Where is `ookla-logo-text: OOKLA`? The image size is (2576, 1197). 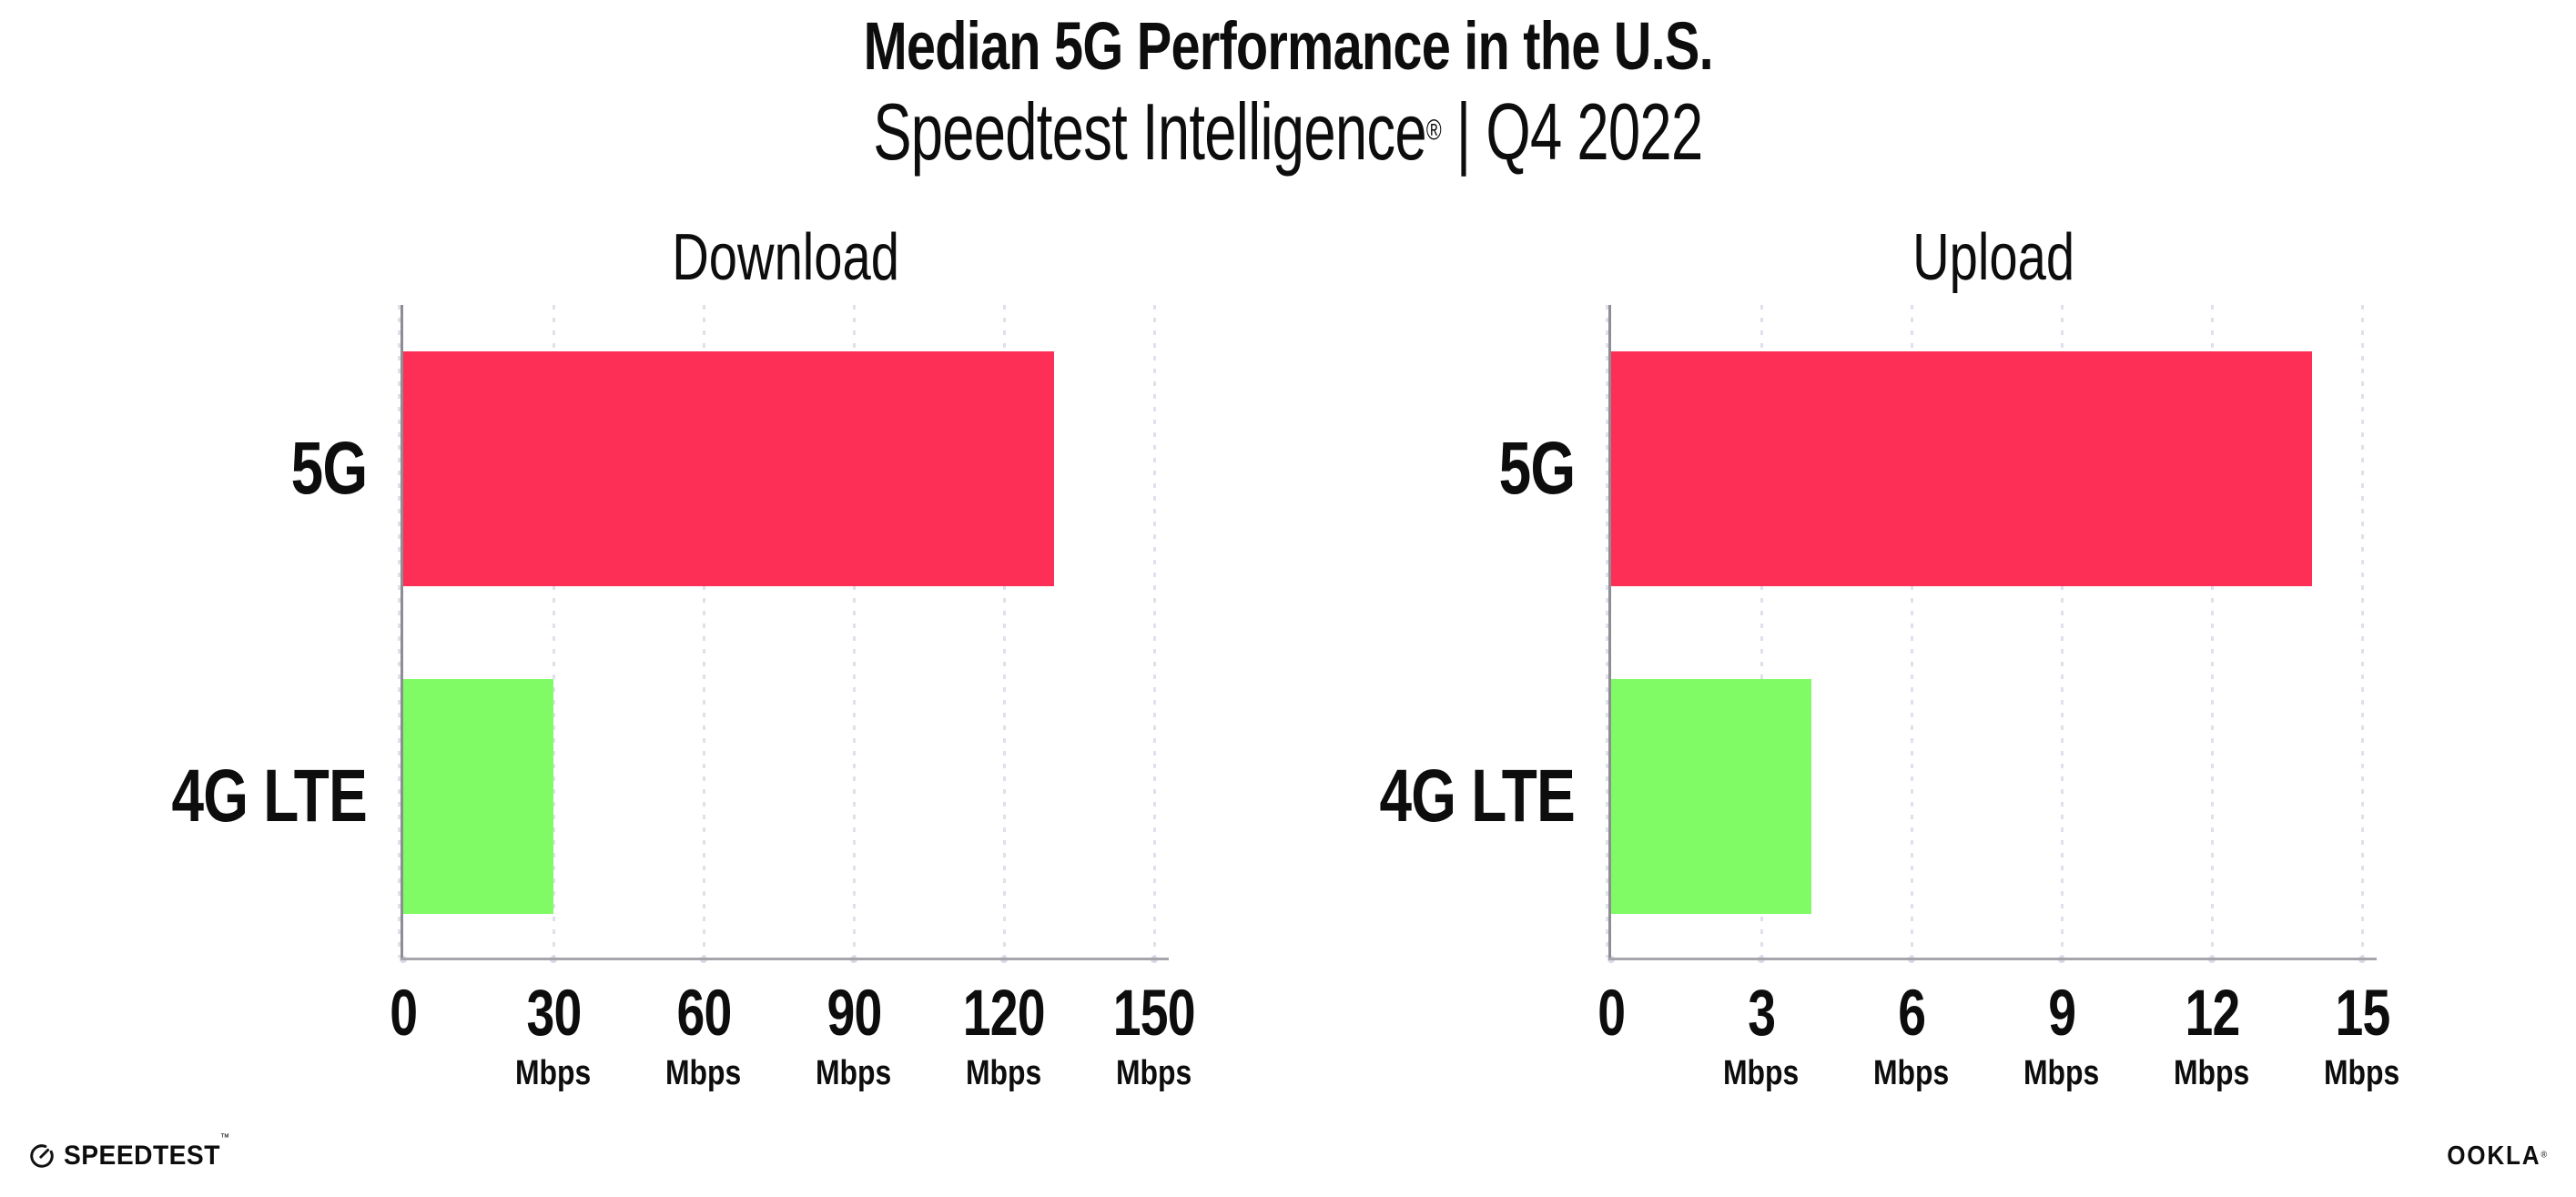
ookla-logo-text: OOKLA is located at coordinates (2494, 1156).